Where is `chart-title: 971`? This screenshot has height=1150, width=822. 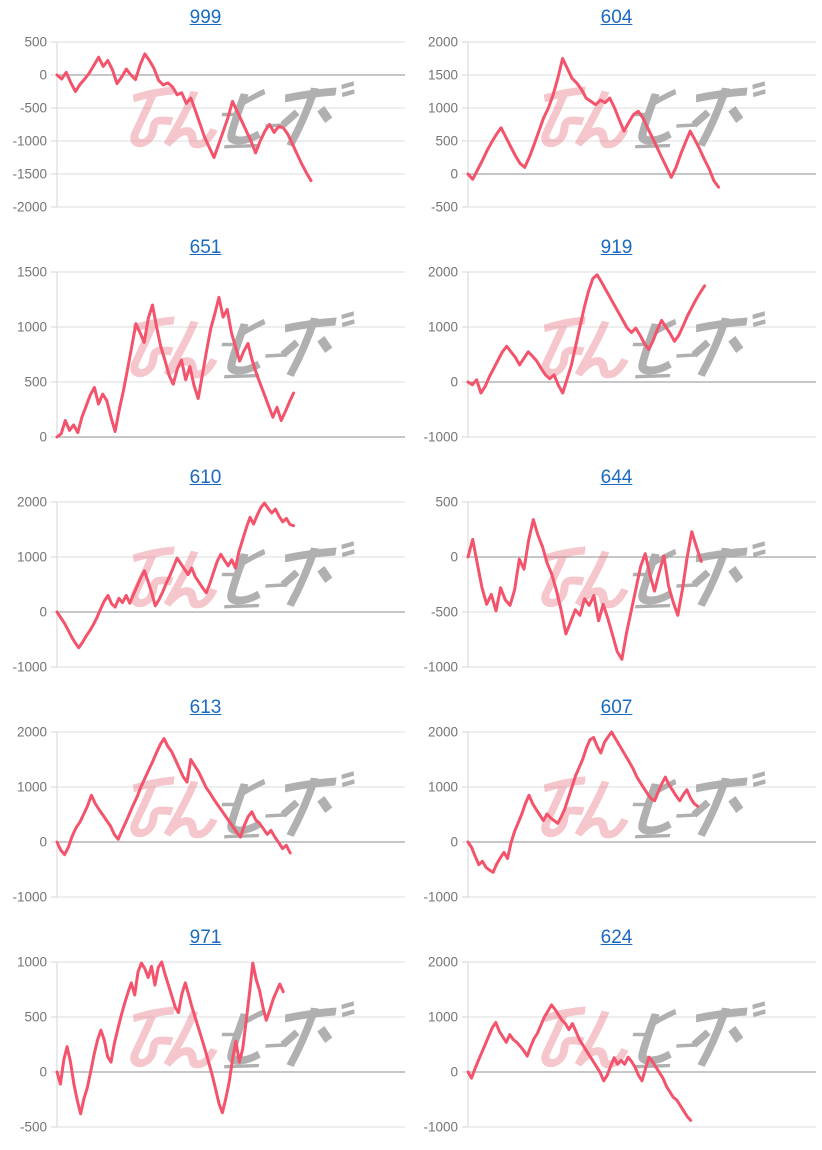 chart-title: 971 is located at coordinates (205, 938).